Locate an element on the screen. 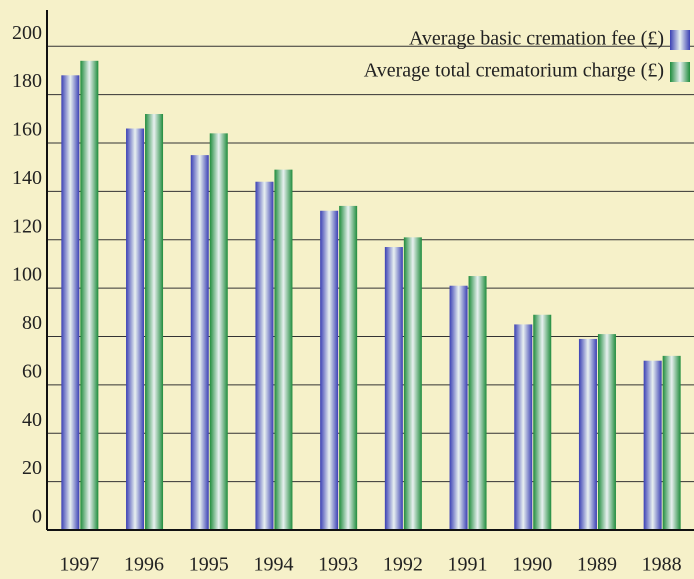  y-tick-label: 80 is located at coordinates (32, 323).